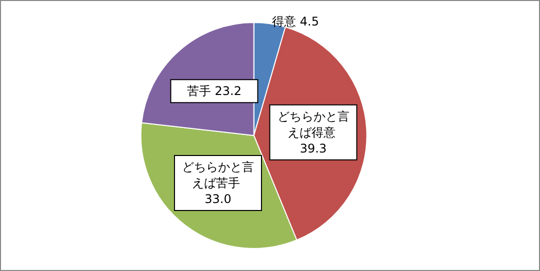  I want to click on data-label: 33.0, so click(218, 199).